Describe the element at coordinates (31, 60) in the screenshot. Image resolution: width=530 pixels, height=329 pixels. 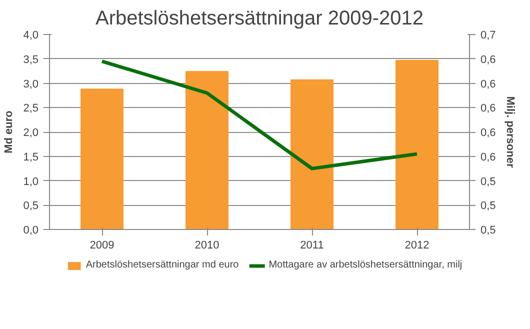
I see `y-tick-label: 3,5` at that location.